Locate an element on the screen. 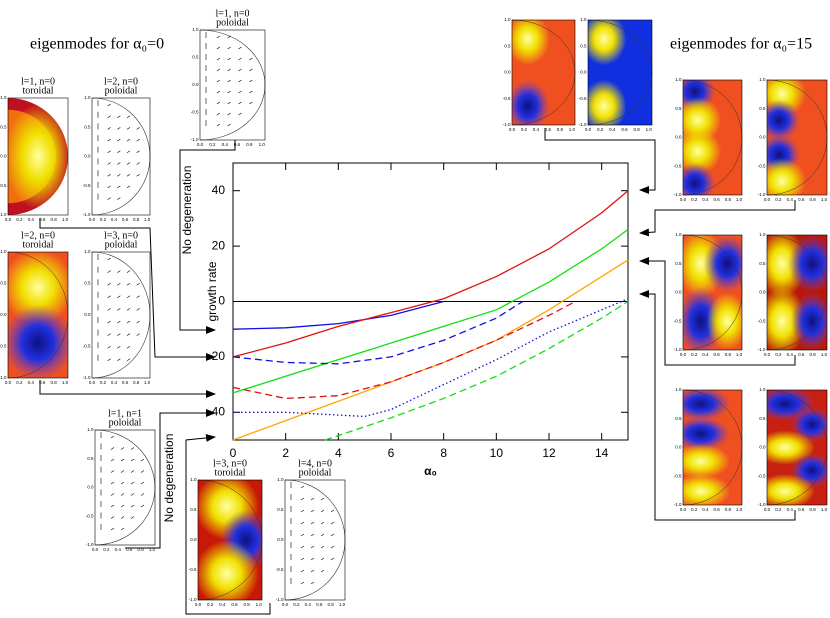 The image size is (830, 618). x-tick-label: 2 is located at coordinates (285, 453).